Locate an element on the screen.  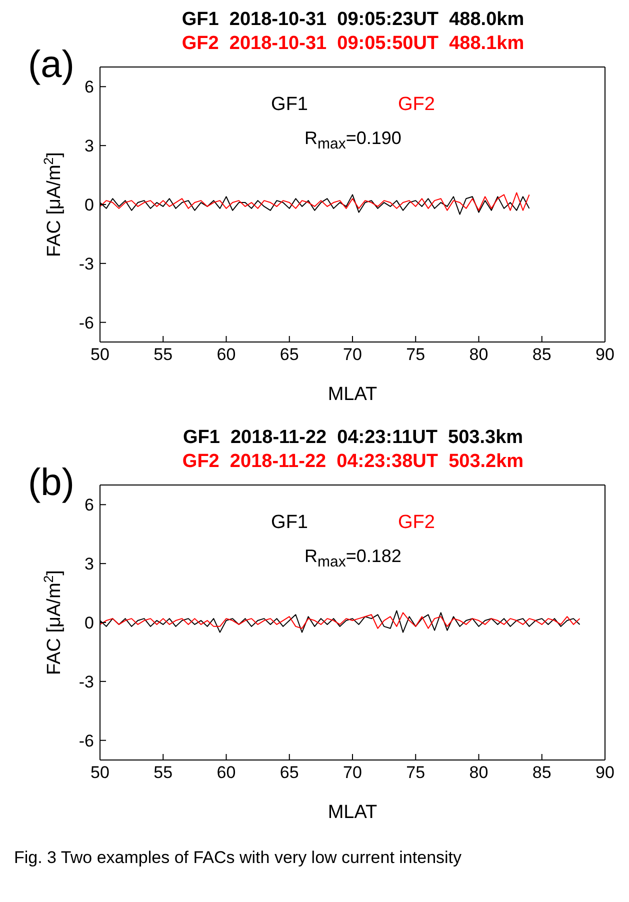
chart-title: GF1 2018-10-31 09:05:23UT 488.0km is located at coordinates (353, 20).